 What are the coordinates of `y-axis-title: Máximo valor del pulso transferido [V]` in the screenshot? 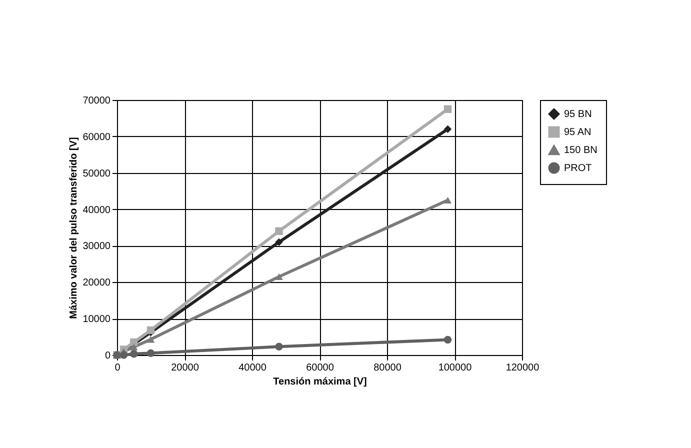 It's located at (74, 228).